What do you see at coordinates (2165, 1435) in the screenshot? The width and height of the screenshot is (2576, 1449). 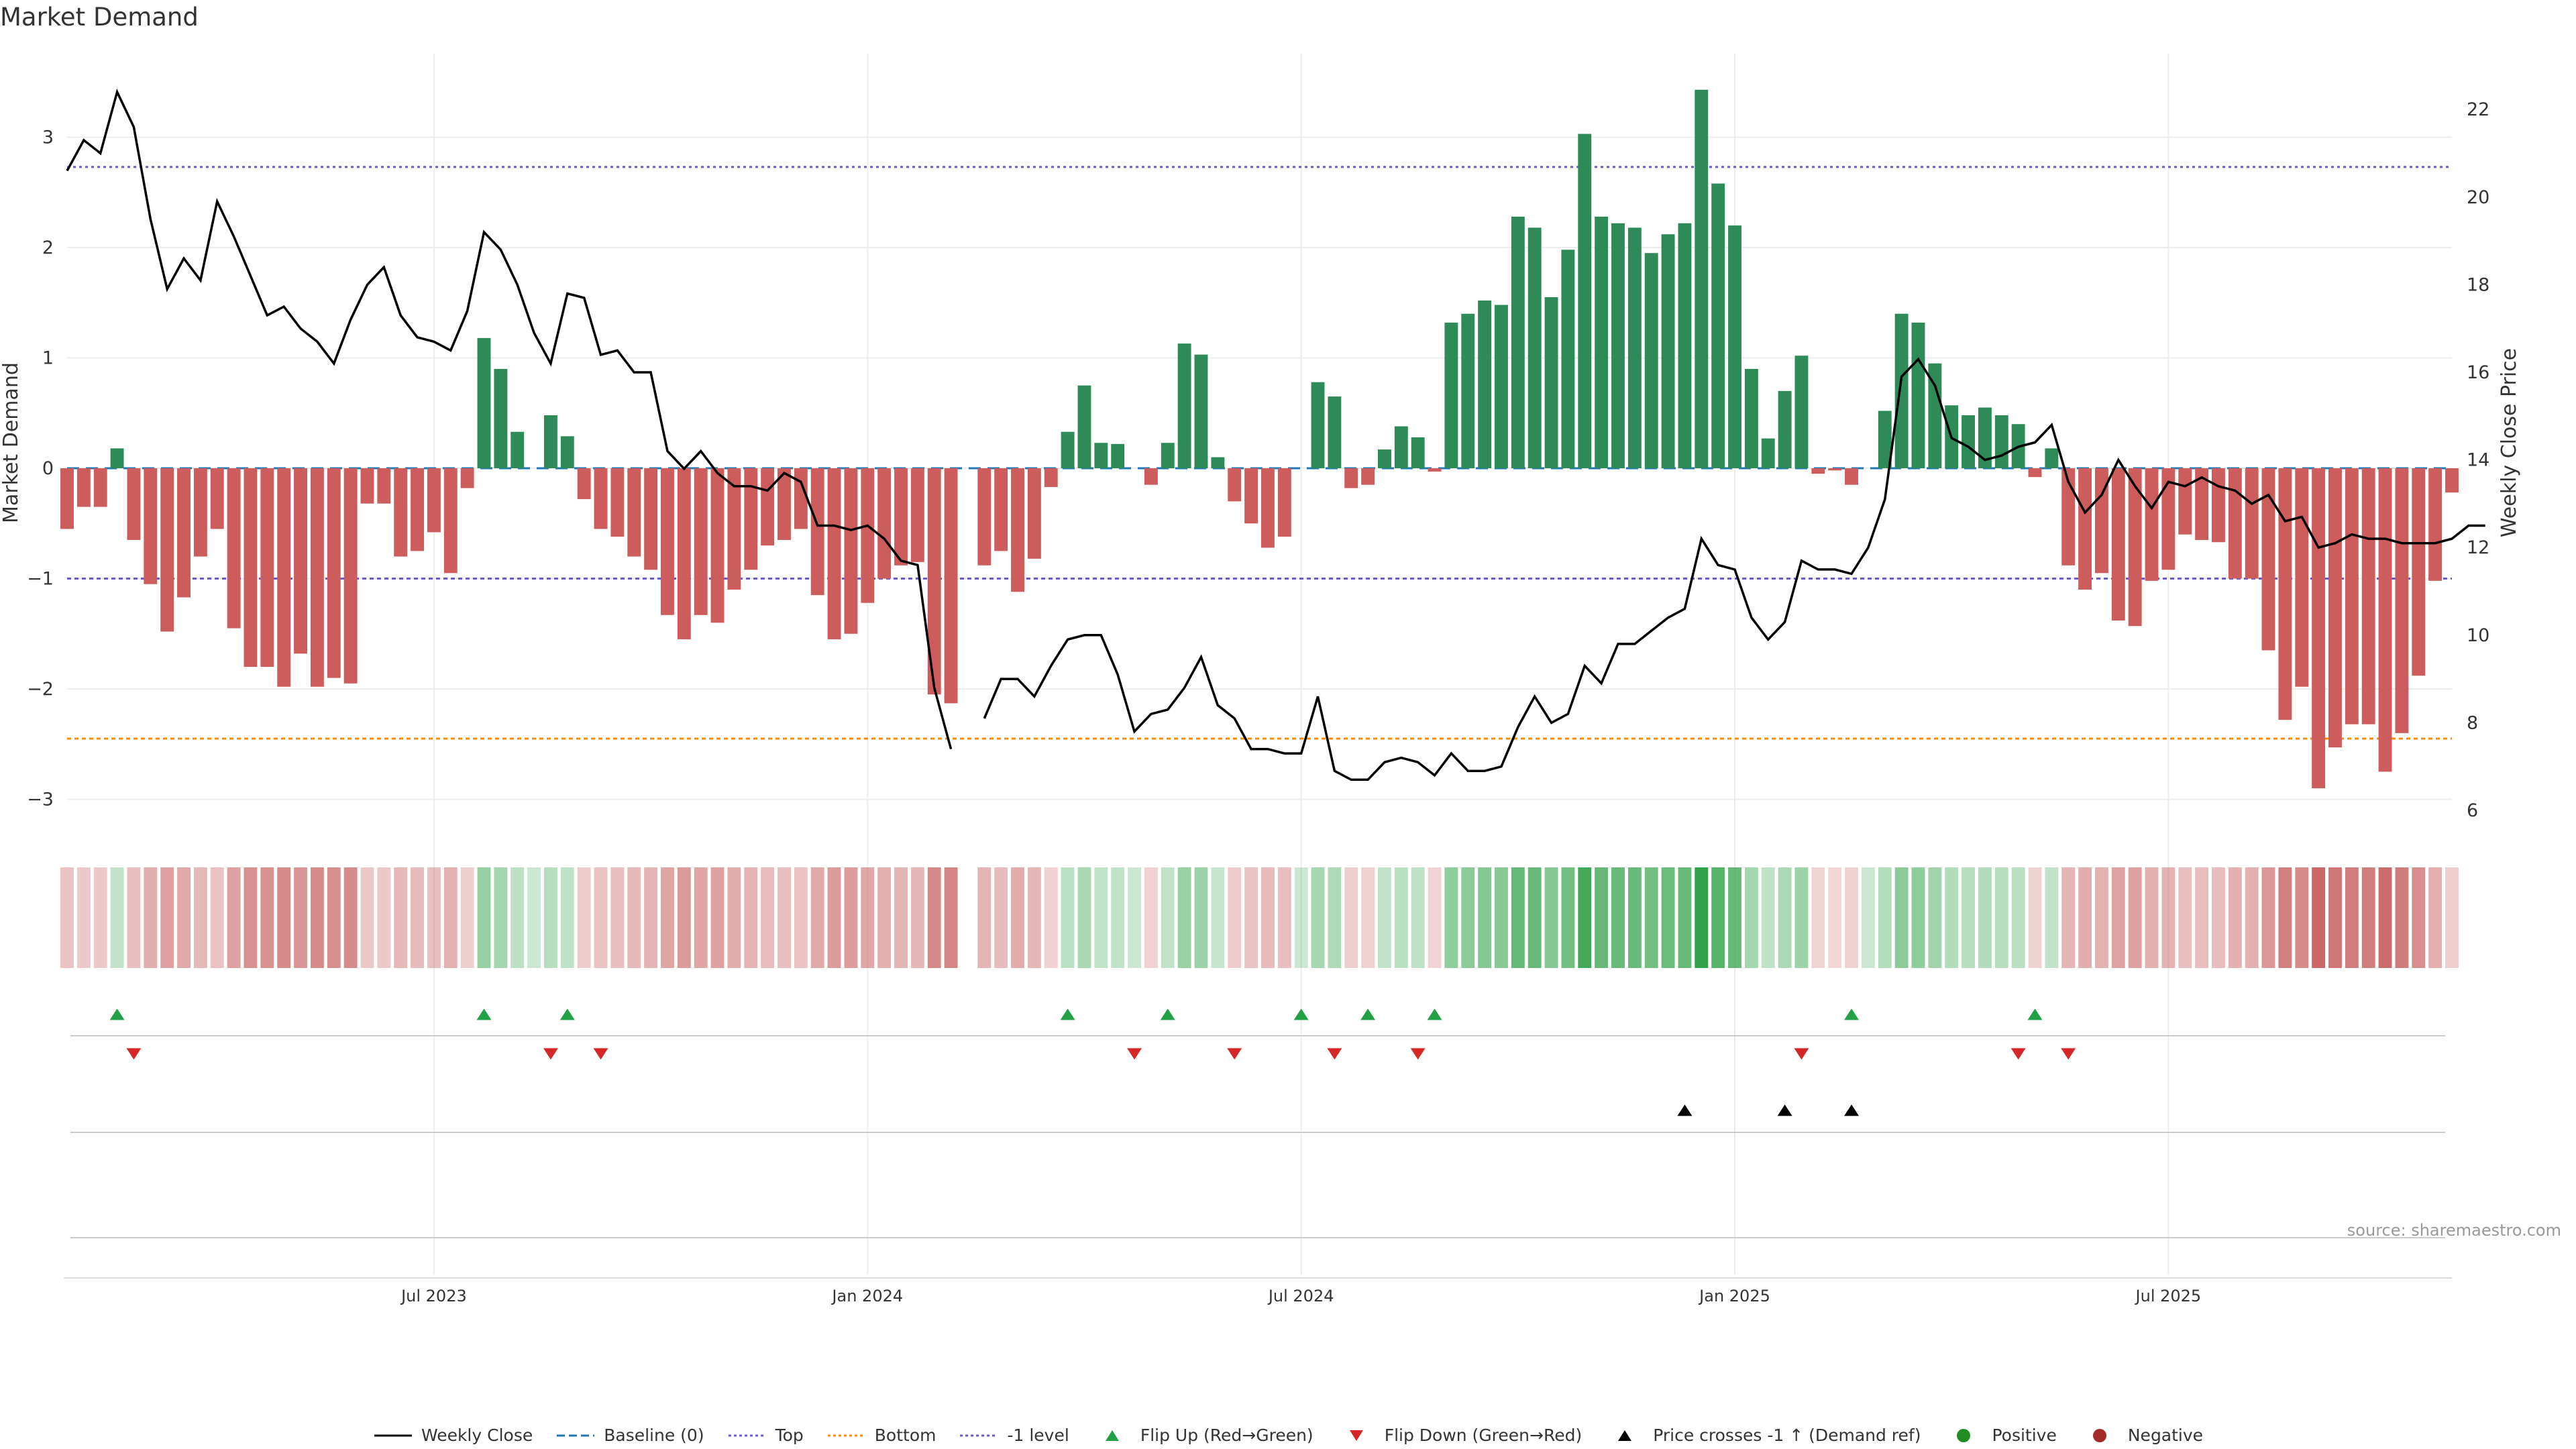 I see `legend-label: Negative` at bounding box center [2165, 1435].